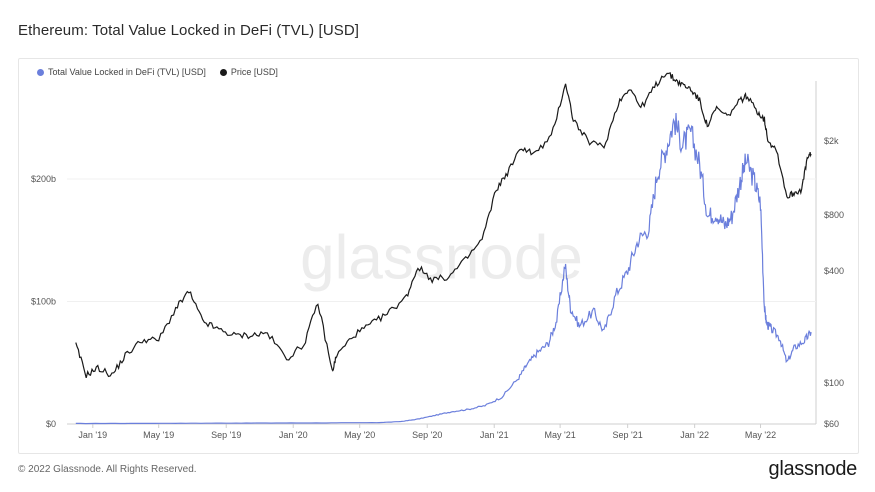 The image size is (875, 492). What do you see at coordinates (441, 258) in the screenshot?
I see `watermark: glassnode` at bounding box center [441, 258].